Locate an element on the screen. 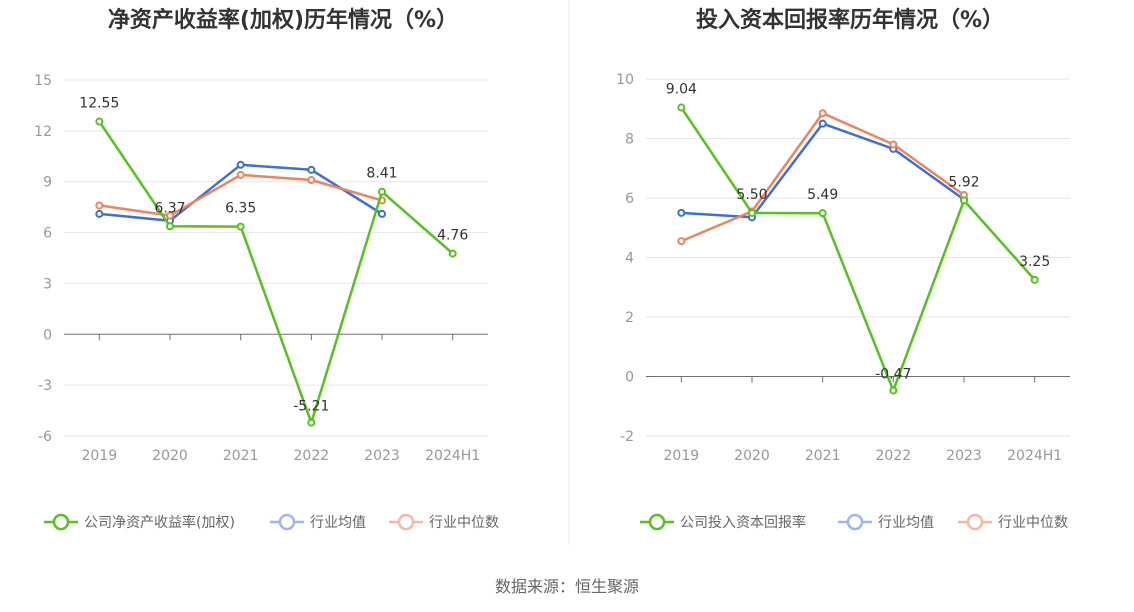 The image size is (1134, 612). roe-y-tick-label: 6 is located at coordinates (47, 234).